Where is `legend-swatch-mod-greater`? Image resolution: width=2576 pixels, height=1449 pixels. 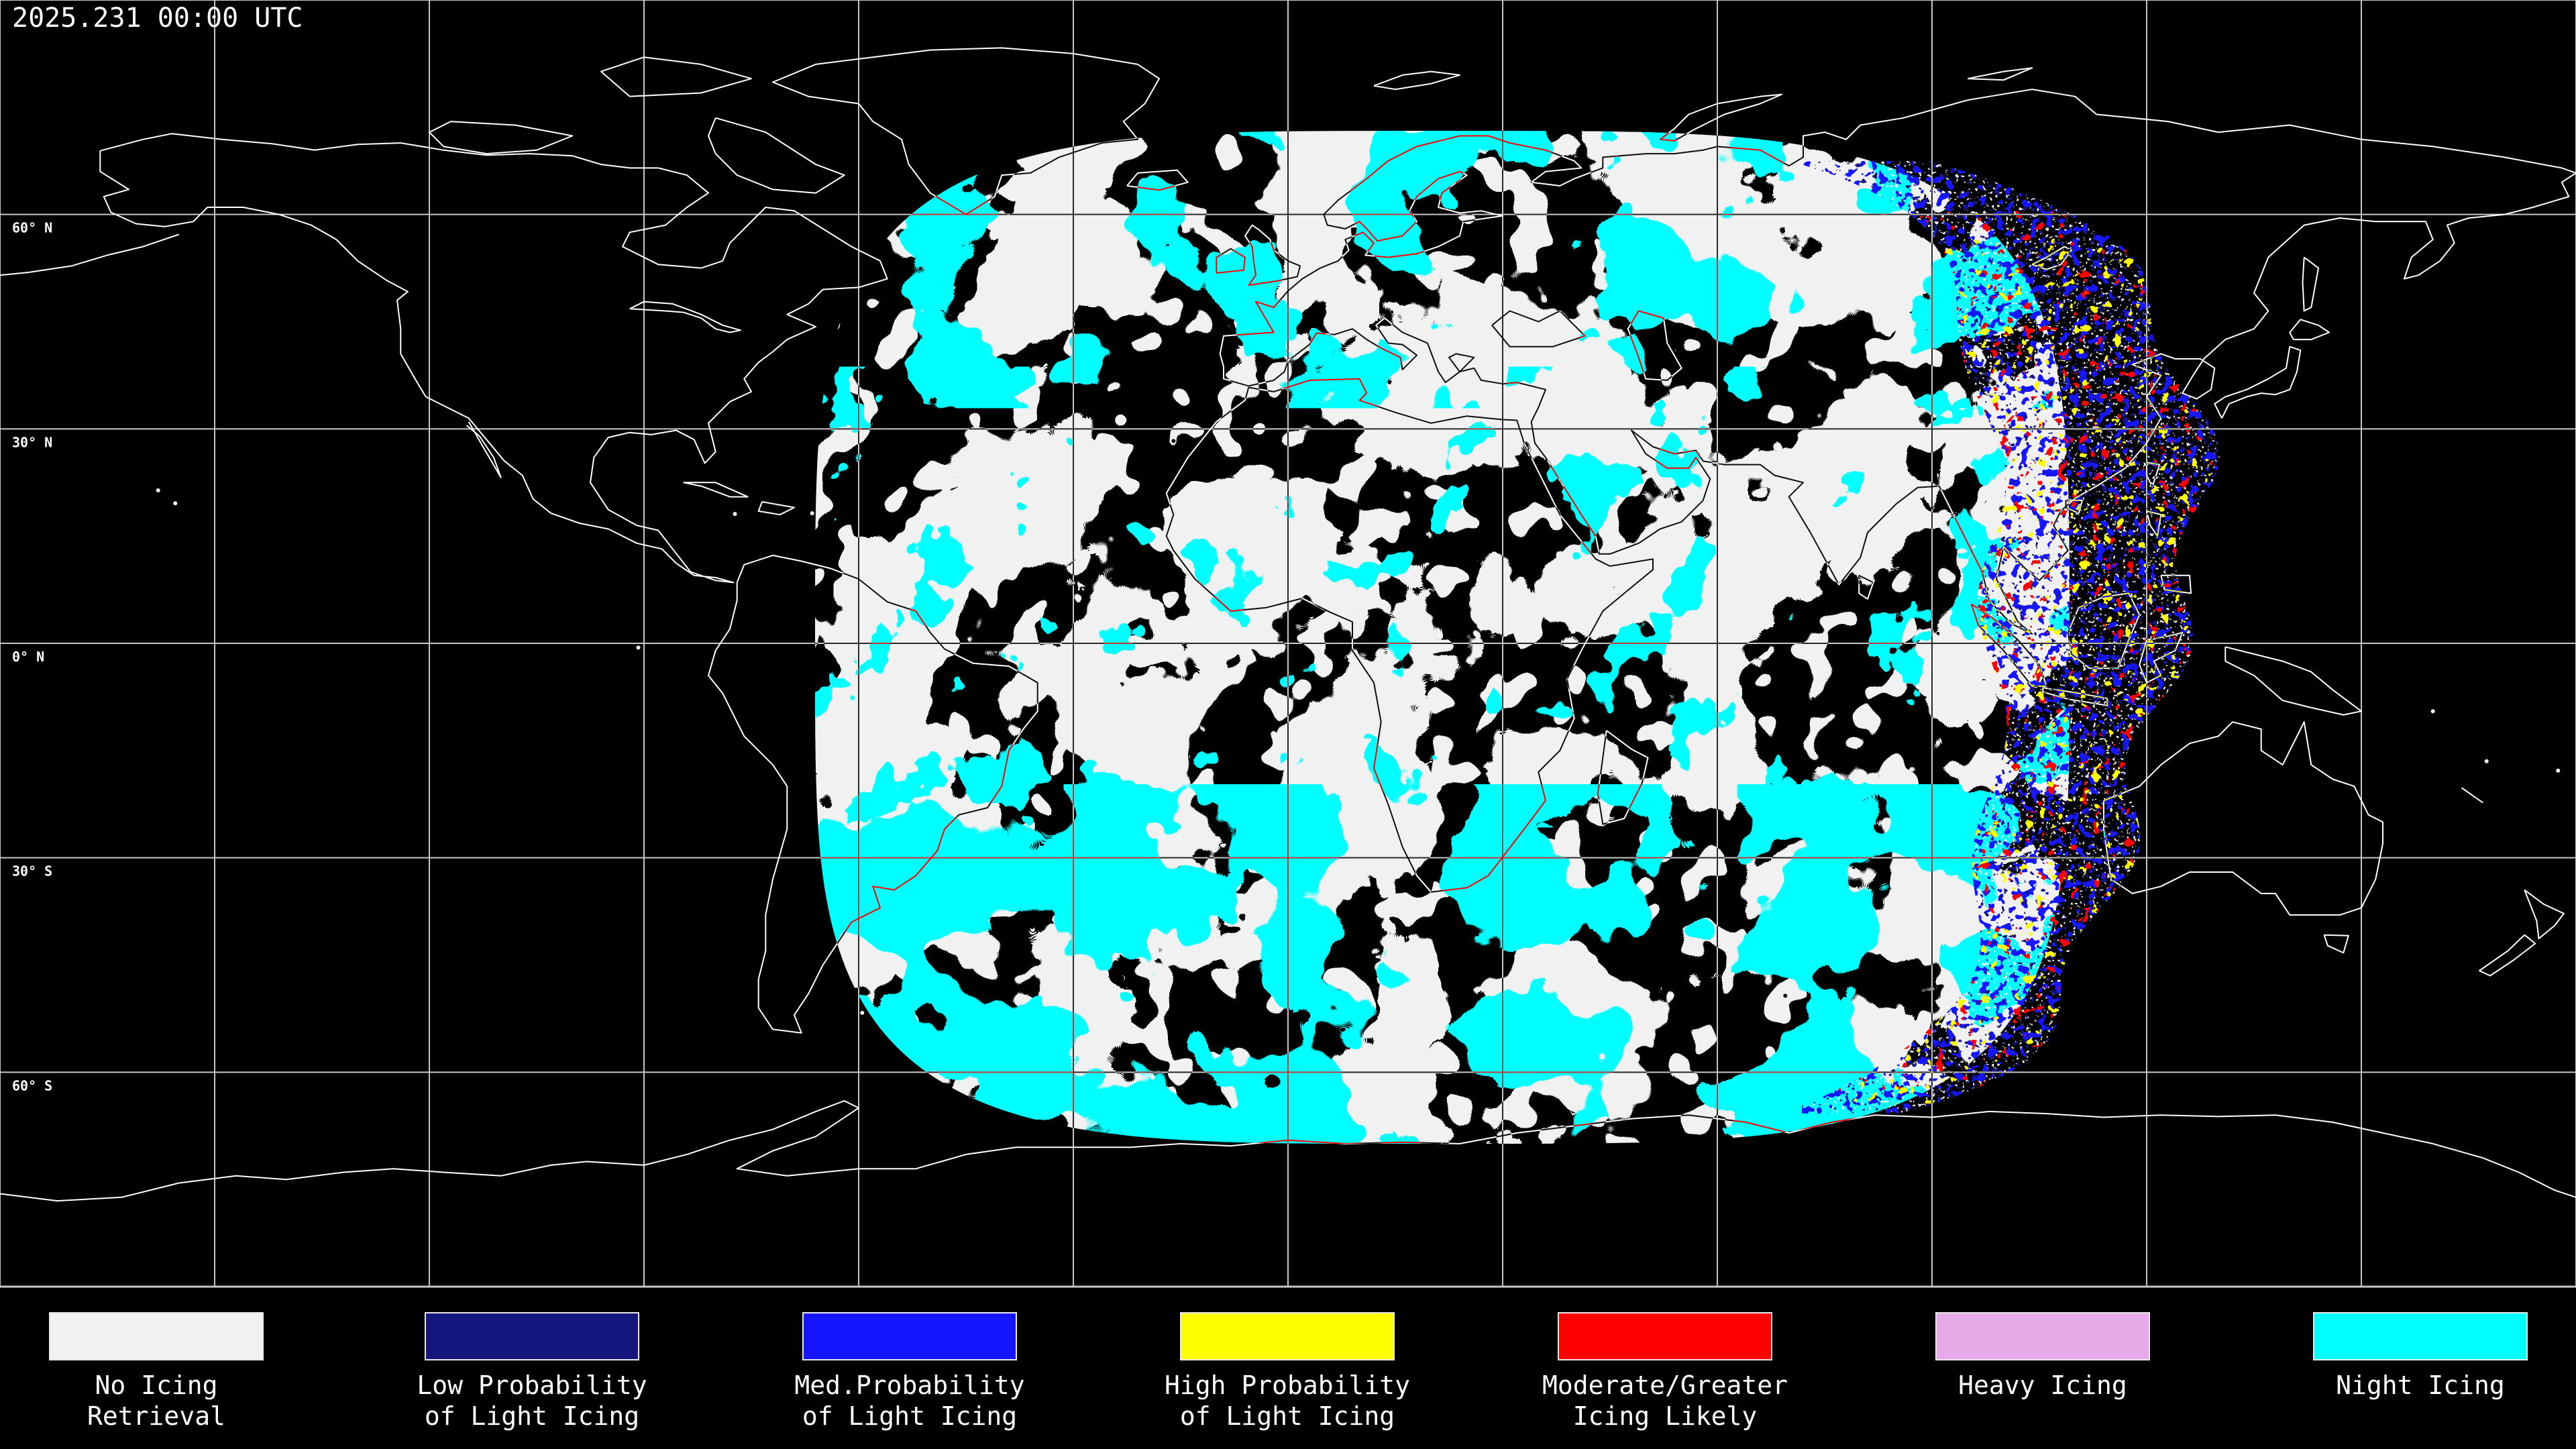 legend-swatch-mod-greater is located at coordinates (1665, 1336).